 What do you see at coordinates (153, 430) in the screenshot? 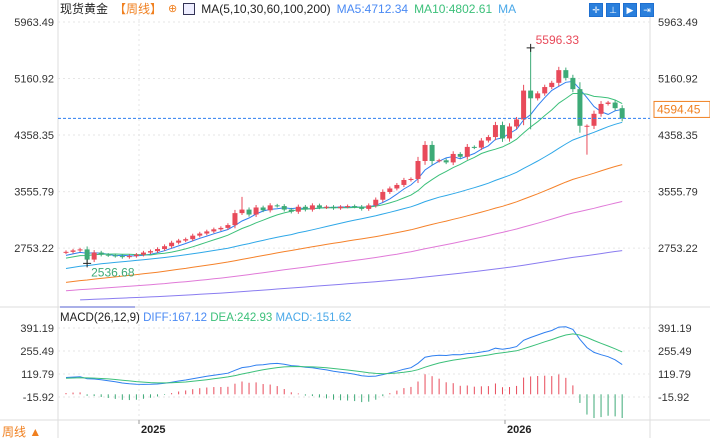
I see `x-axis-label: 2025` at bounding box center [153, 430].